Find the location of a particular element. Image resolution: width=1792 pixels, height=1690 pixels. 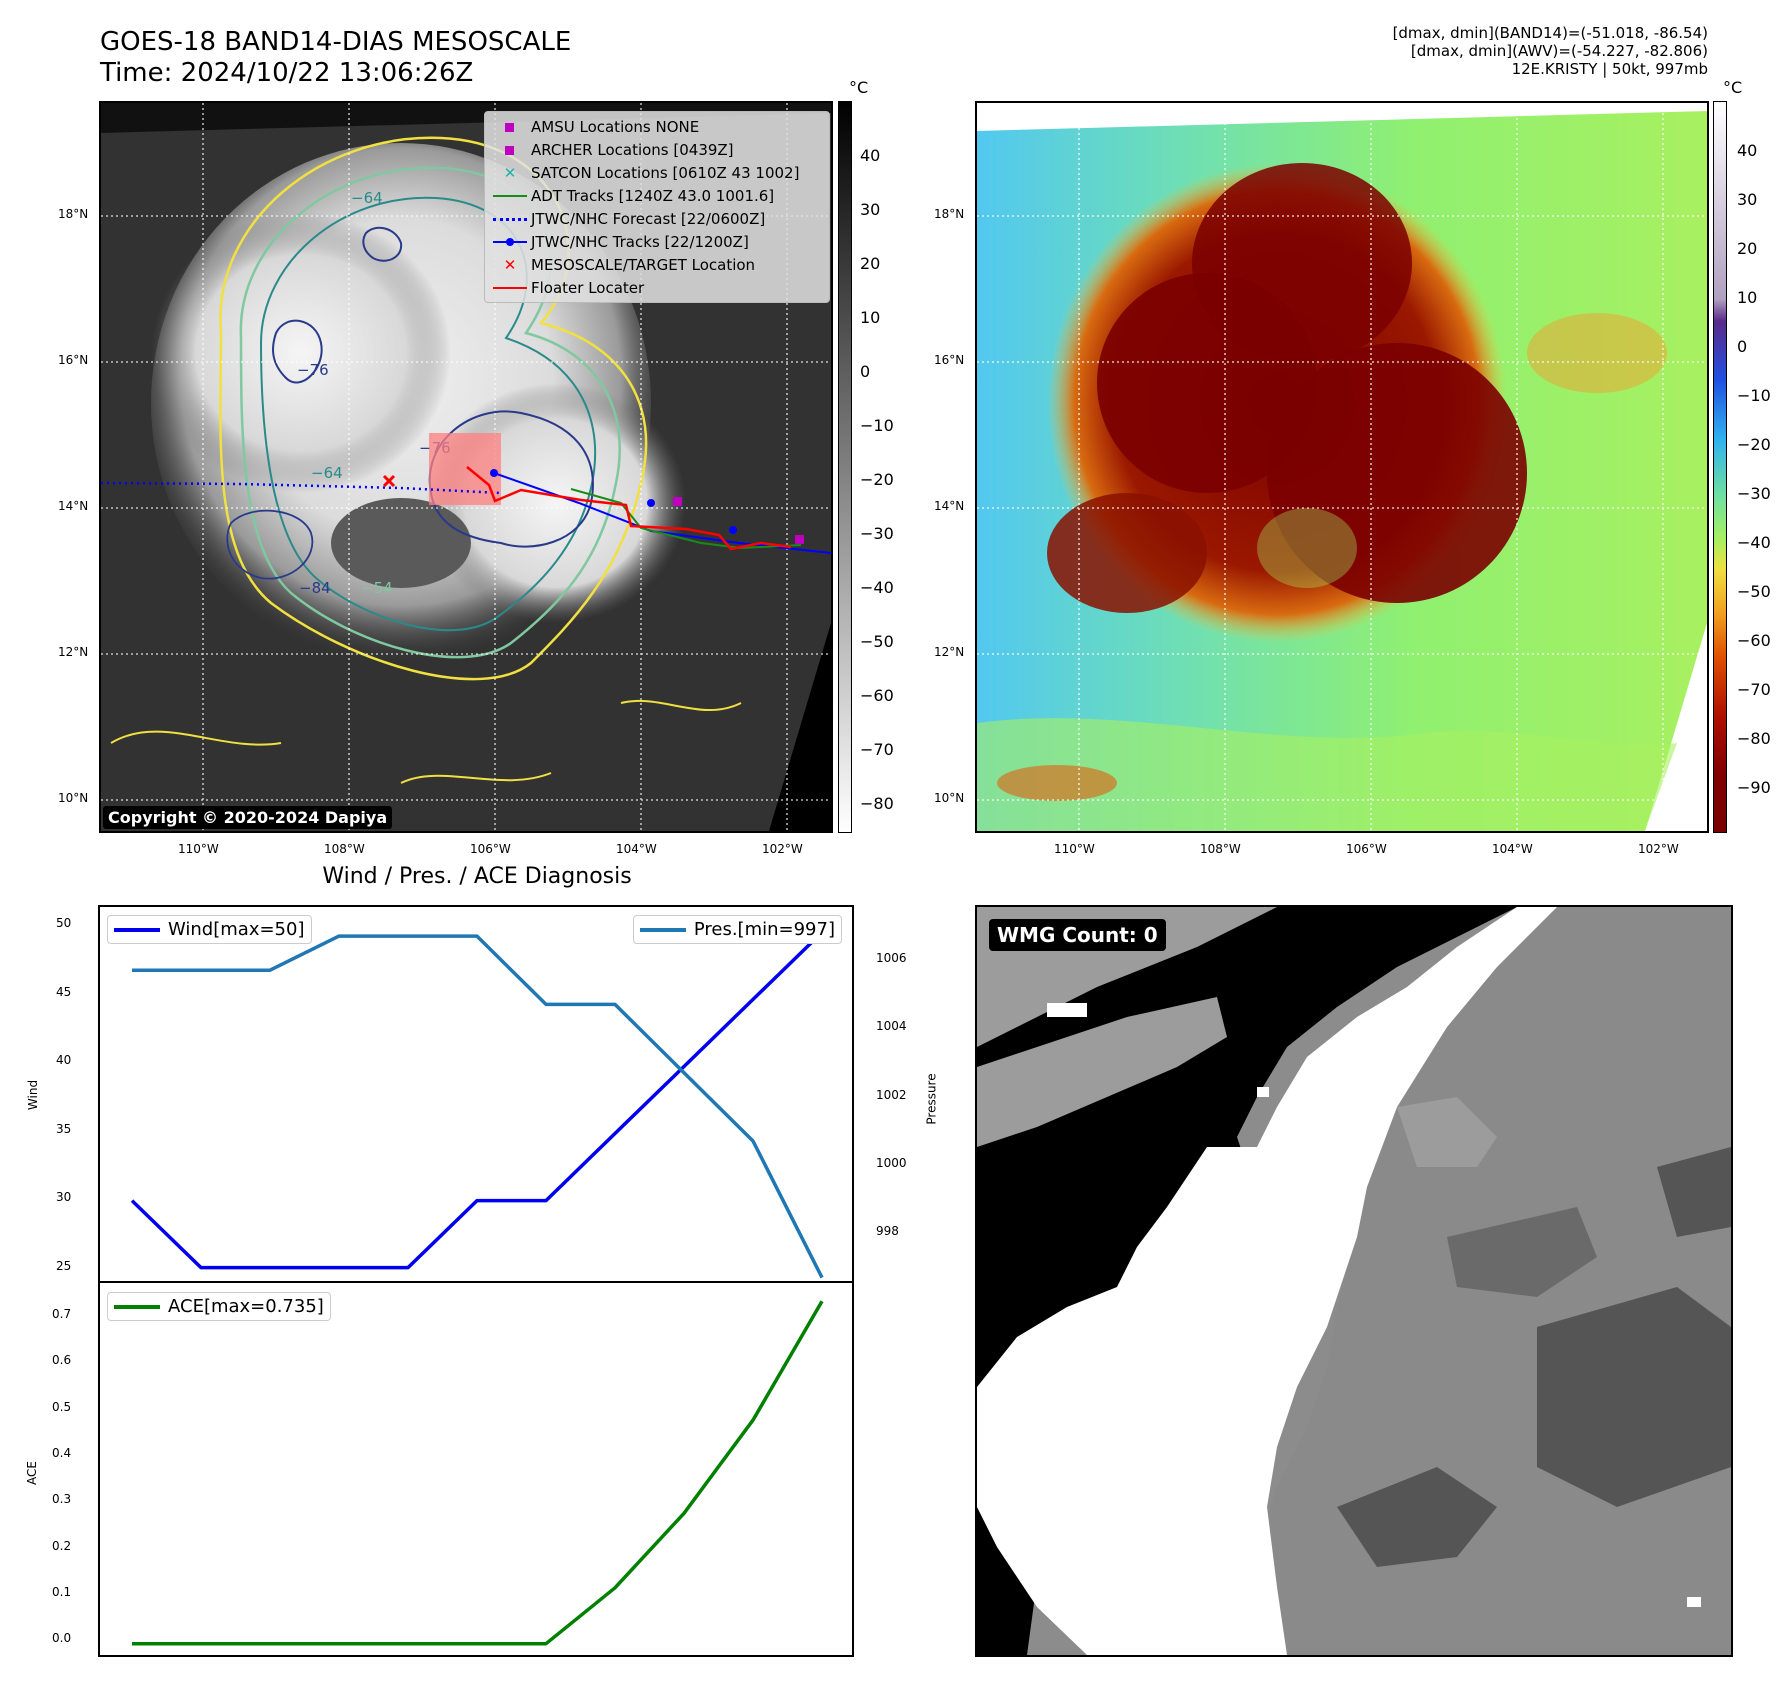

mesoscale-target-box is located at coordinates (465, 469).